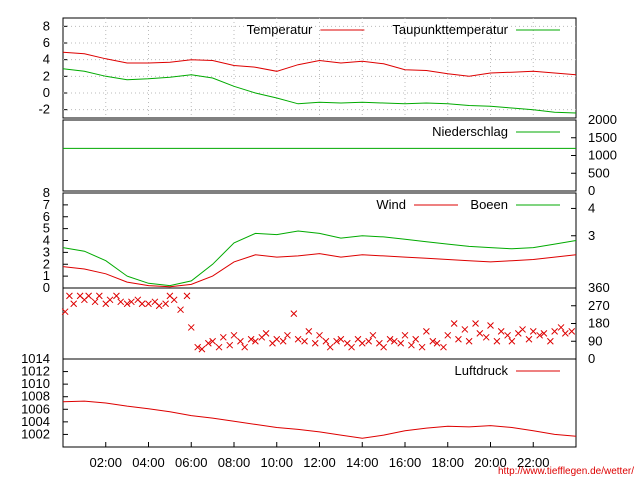 This screenshot has width=640, height=480. Describe the element at coordinates (362, 462) in the screenshot. I see `x-tick-label: 14:00` at that location.